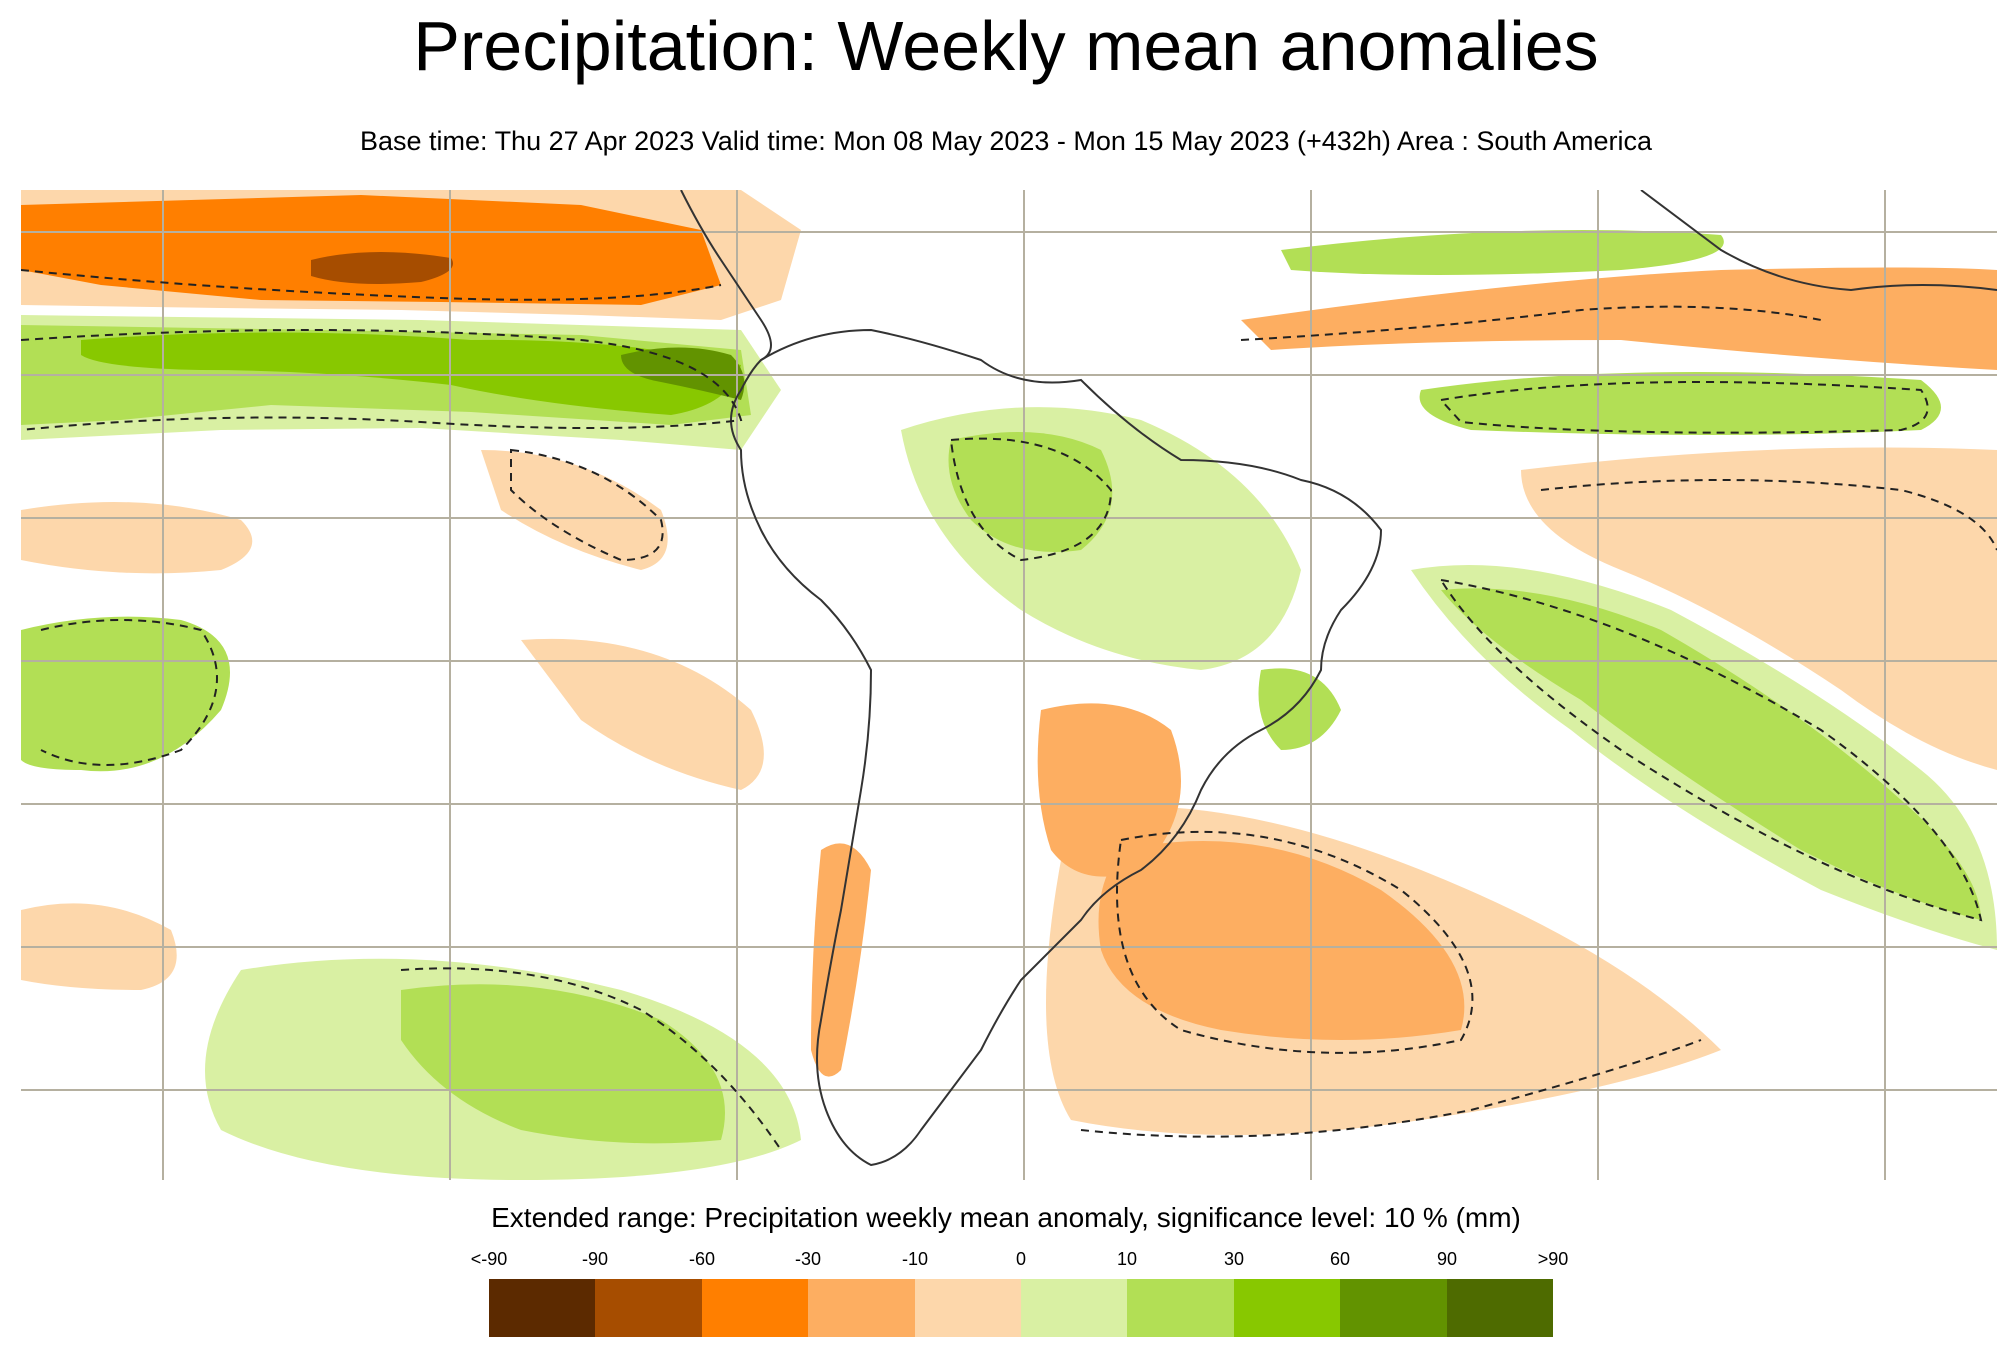  What do you see at coordinates (726, 275) in the screenshot?
I see `central-america-outline` at bounding box center [726, 275].